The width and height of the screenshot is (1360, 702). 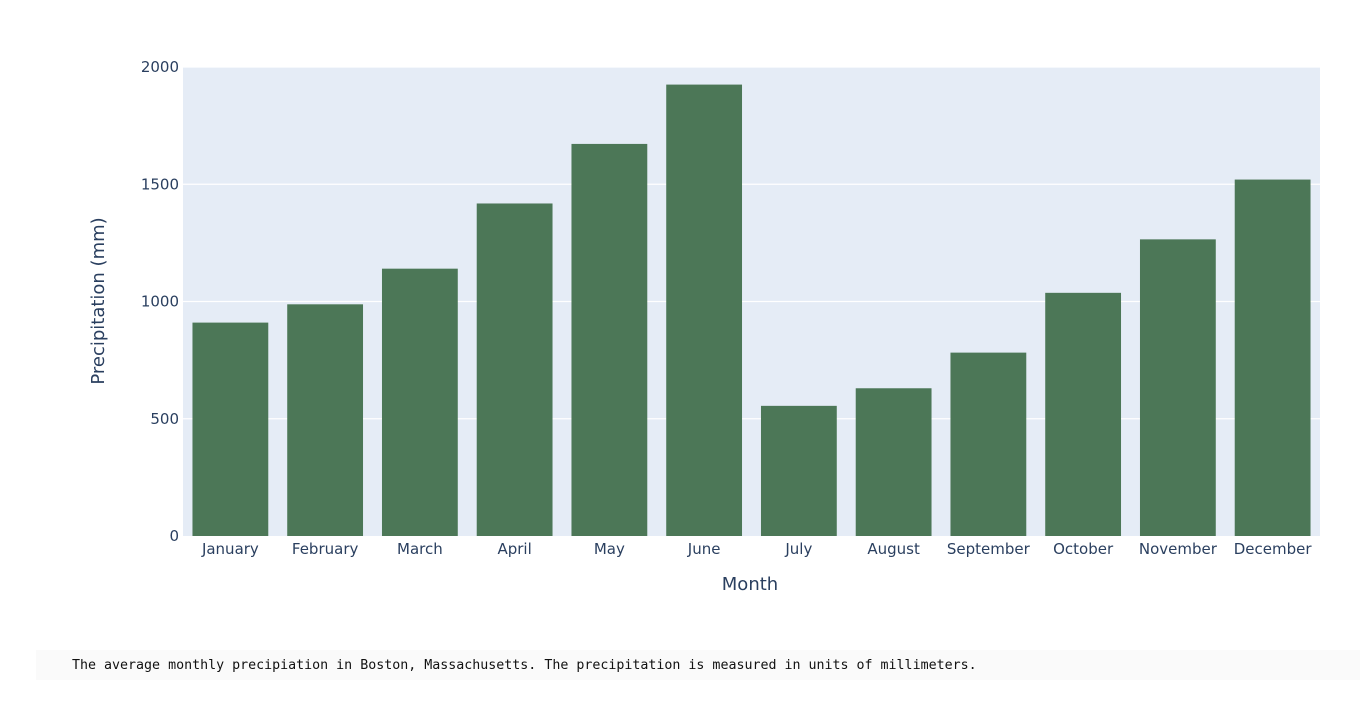 What do you see at coordinates (798, 470) in the screenshot?
I see `bar-july` at bounding box center [798, 470].